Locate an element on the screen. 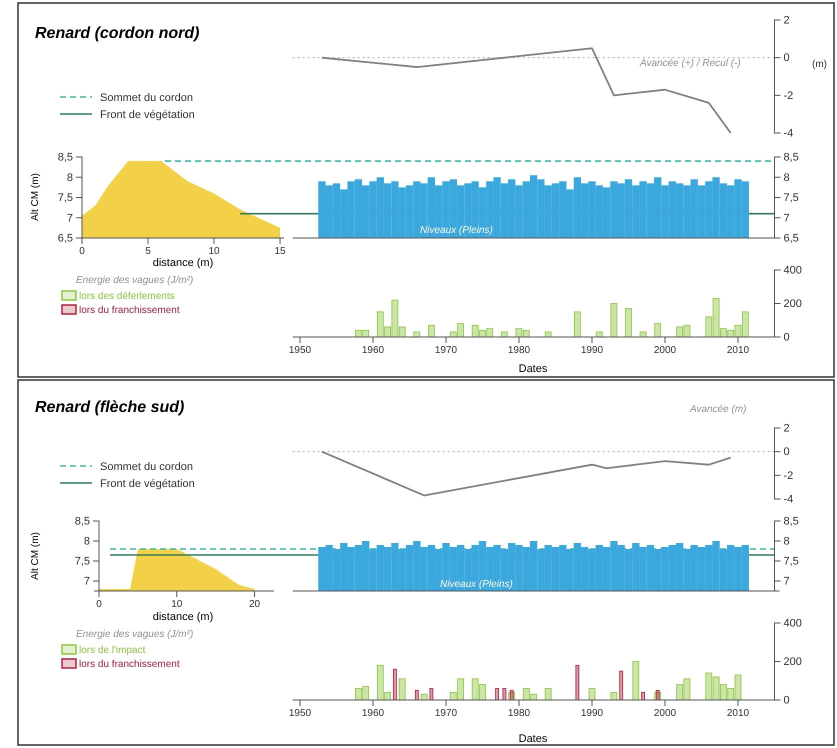  y-tick-label: 200 is located at coordinates (793, 304).